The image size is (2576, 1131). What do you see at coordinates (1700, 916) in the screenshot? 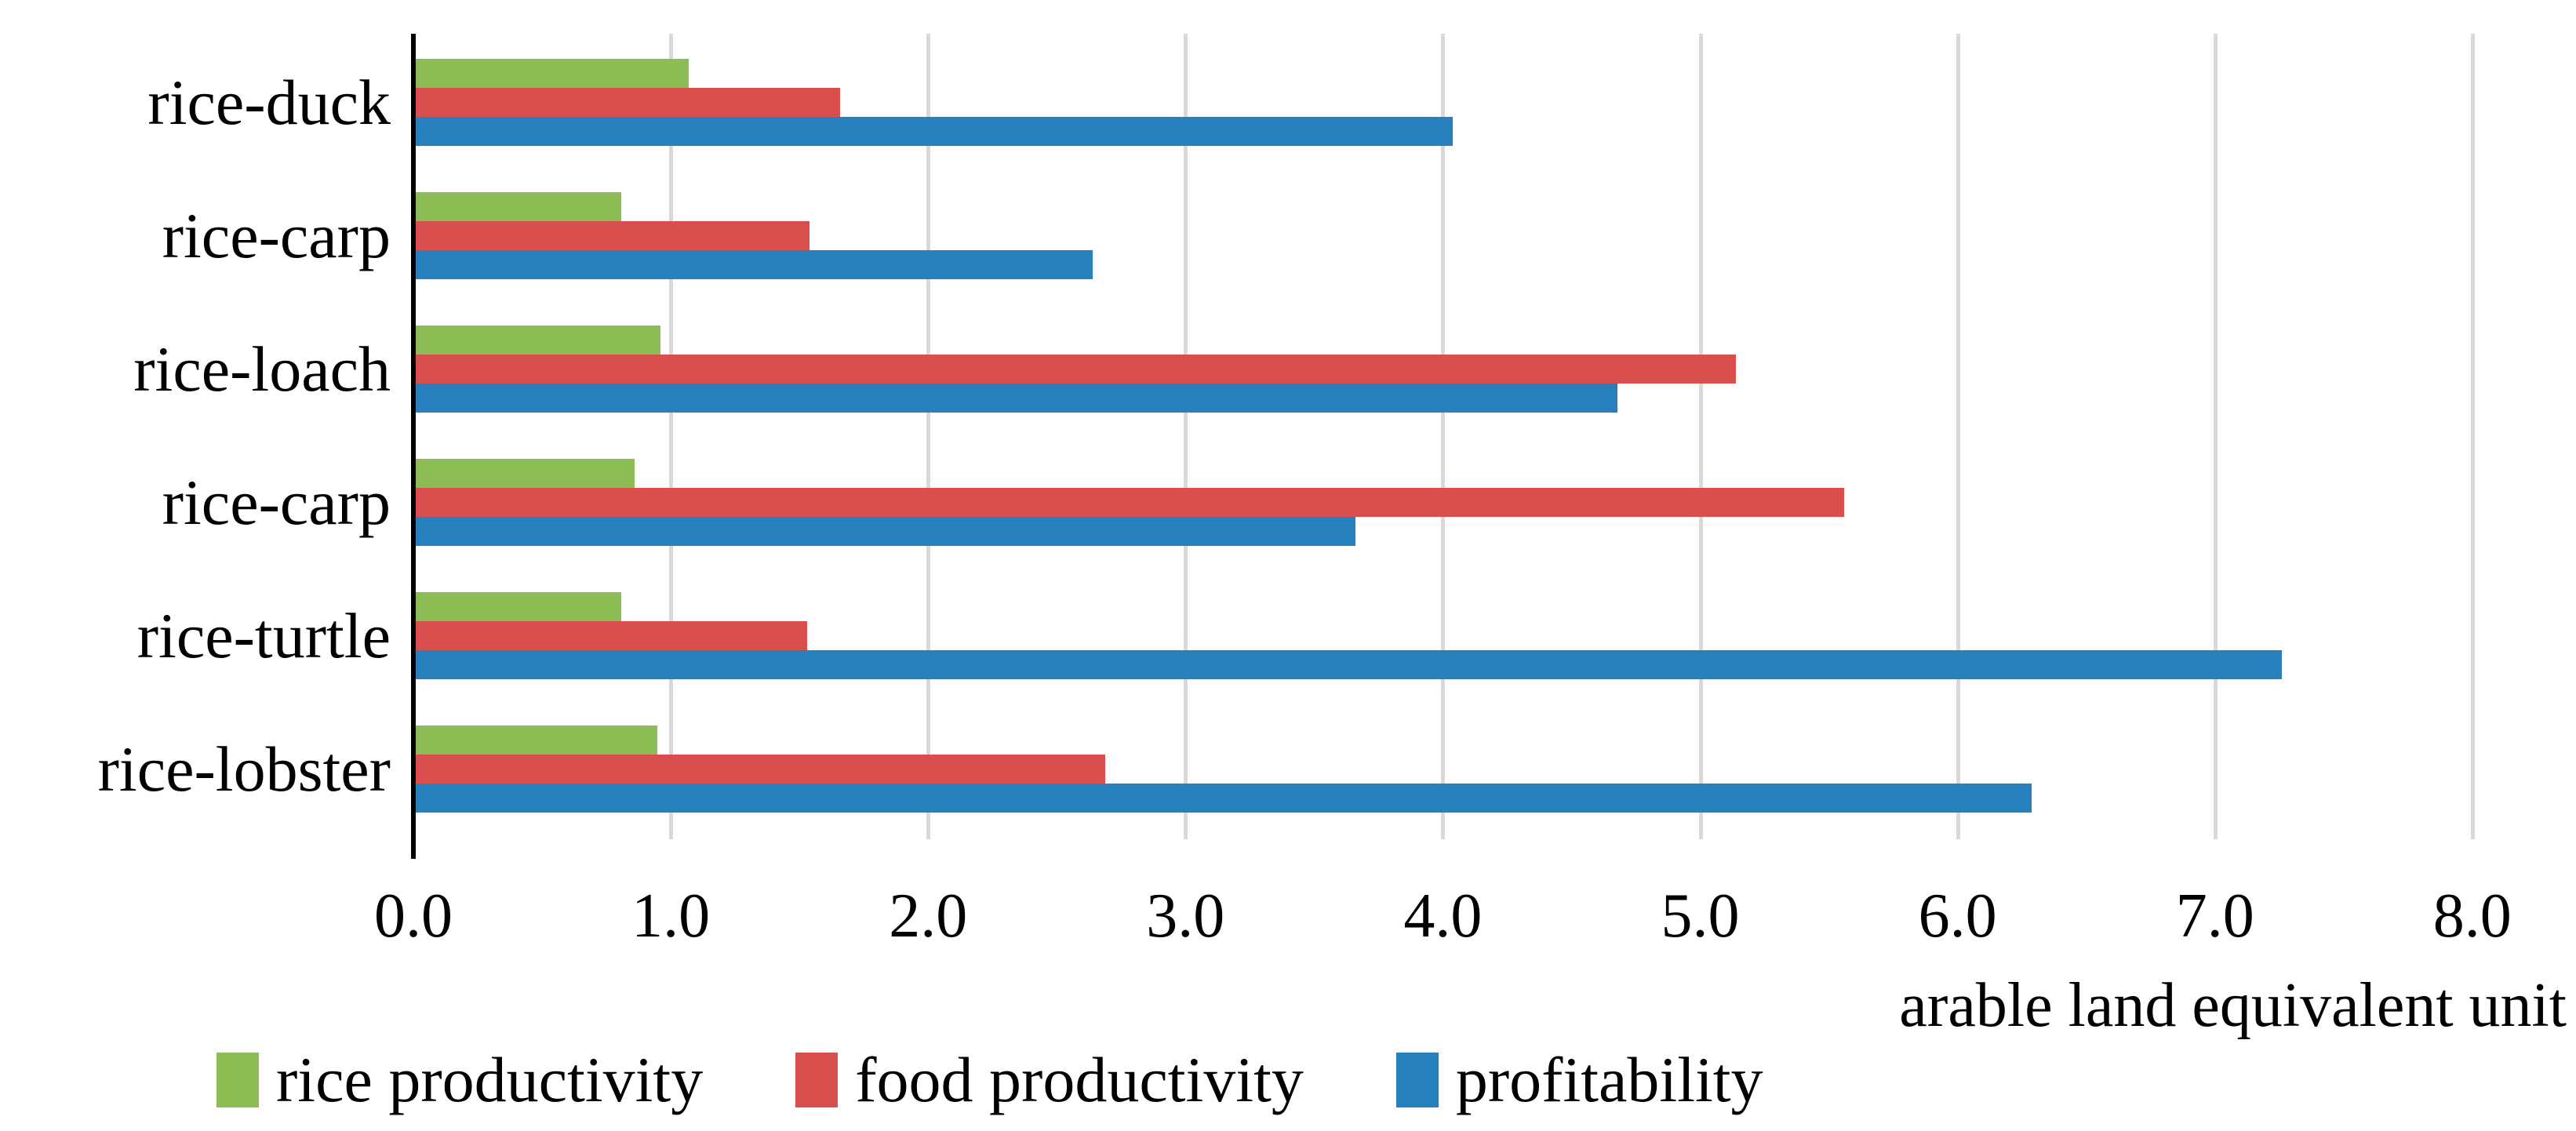
I see `x-tick-label-5.0: 5.0` at bounding box center [1700, 916].